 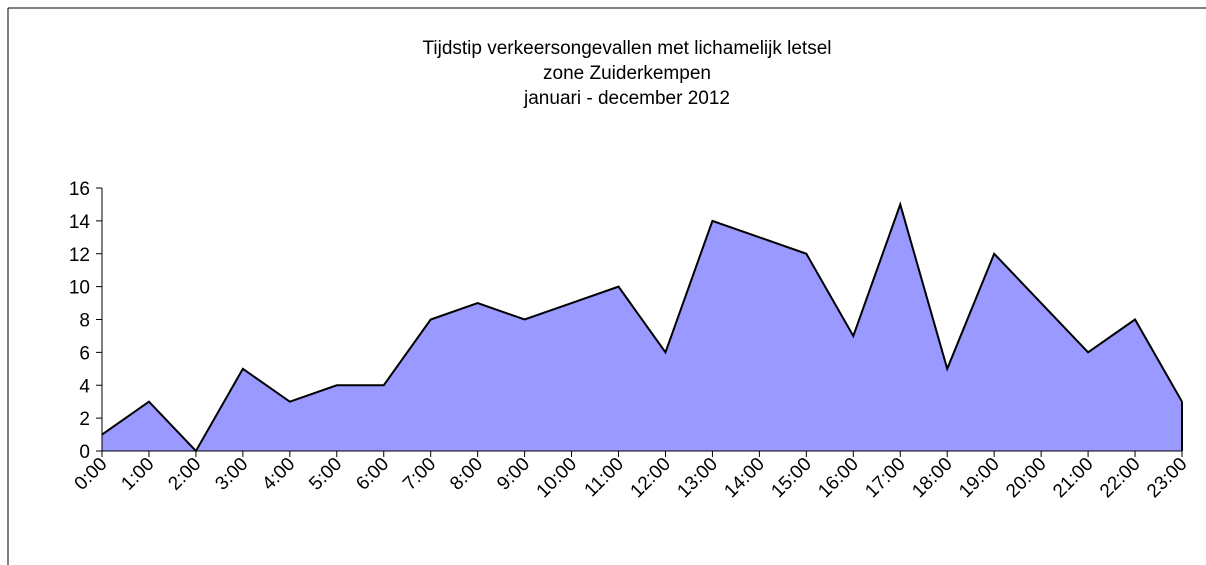 What do you see at coordinates (325, 474) in the screenshot?
I see `x-tick-label: 5:00` at bounding box center [325, 474].